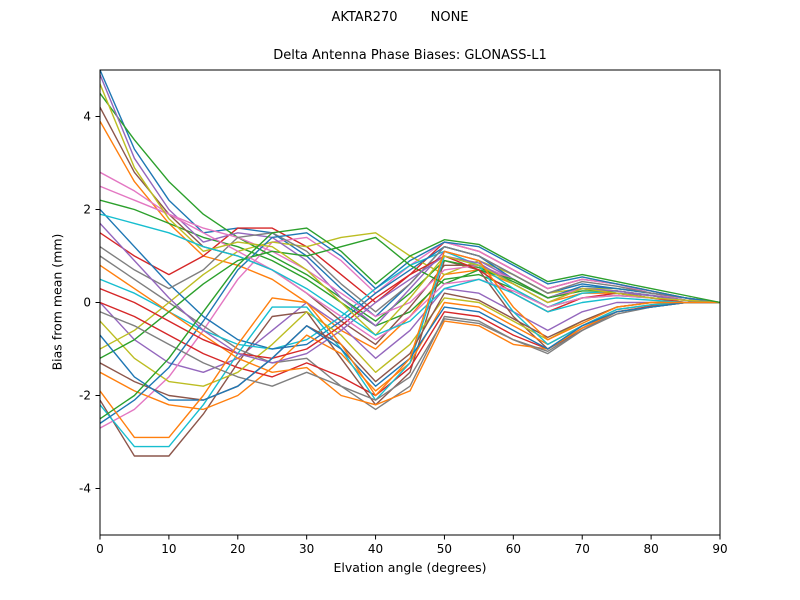 Image resolution: width=800 pixels, height=600 pixels. What do you see at coordinates (375, 549) in the screenshot?
I see `x-tick-label: 40` at bounding box center [375, 549].